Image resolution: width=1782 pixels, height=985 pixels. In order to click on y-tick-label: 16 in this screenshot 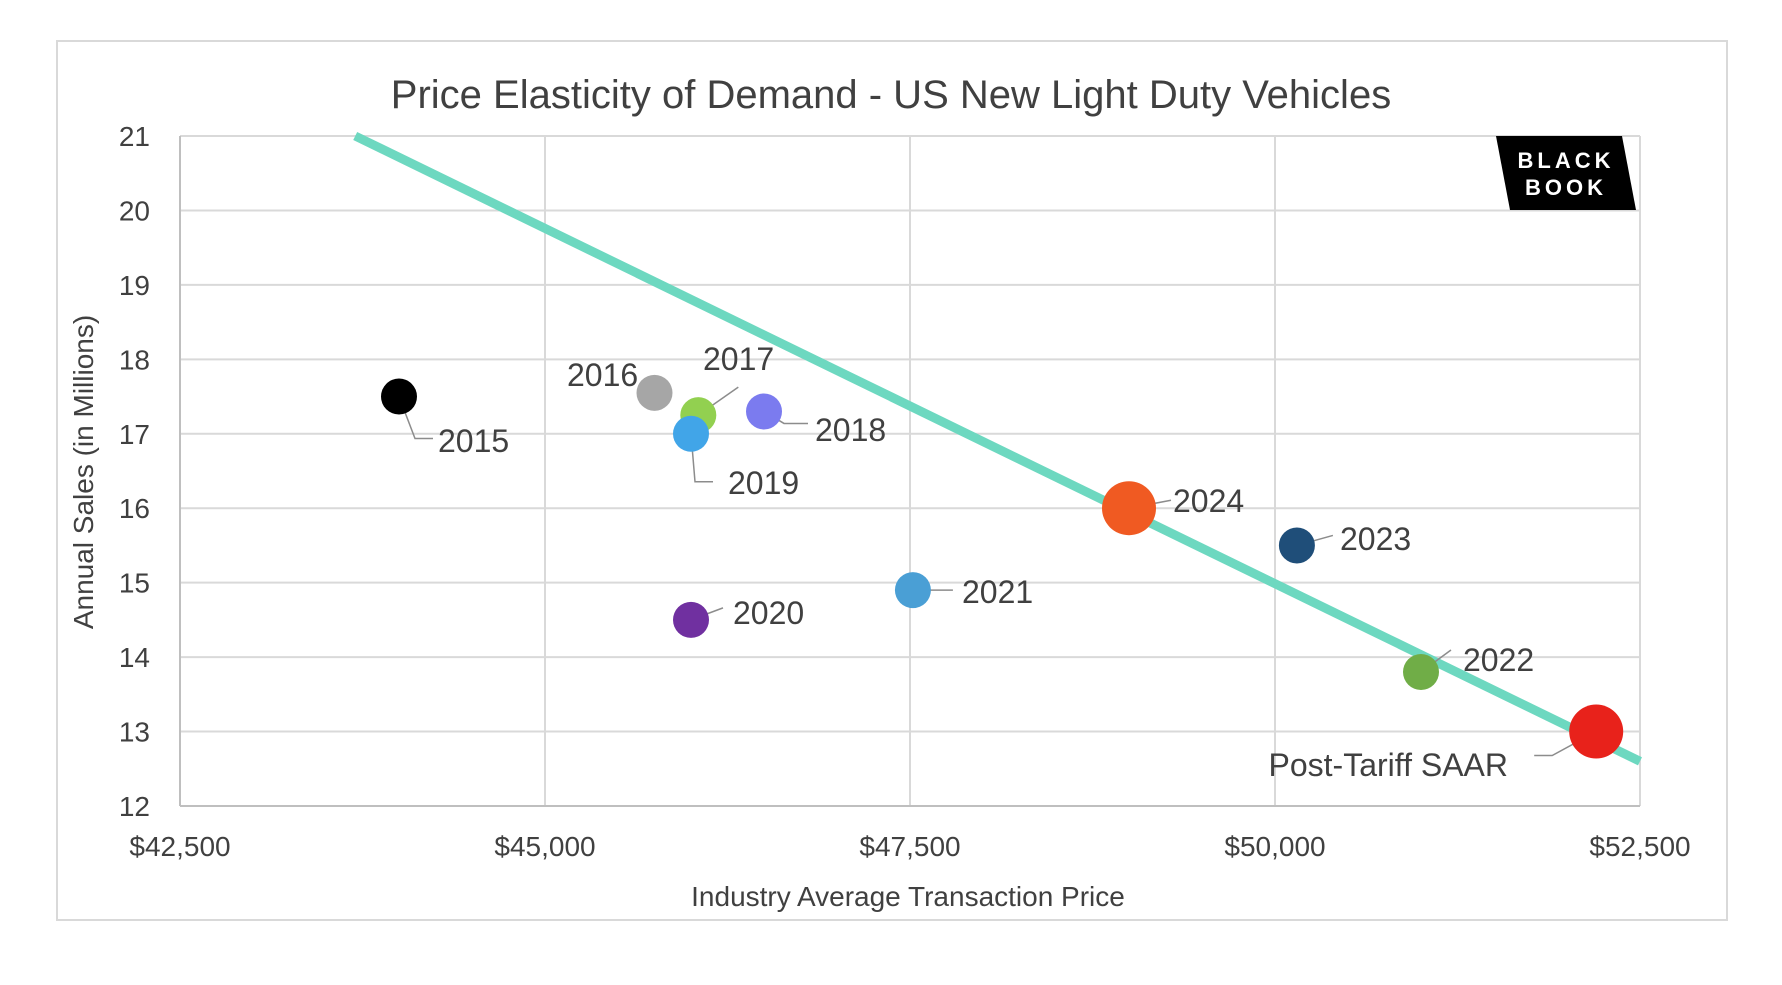, I will do `click(134, 508)`.